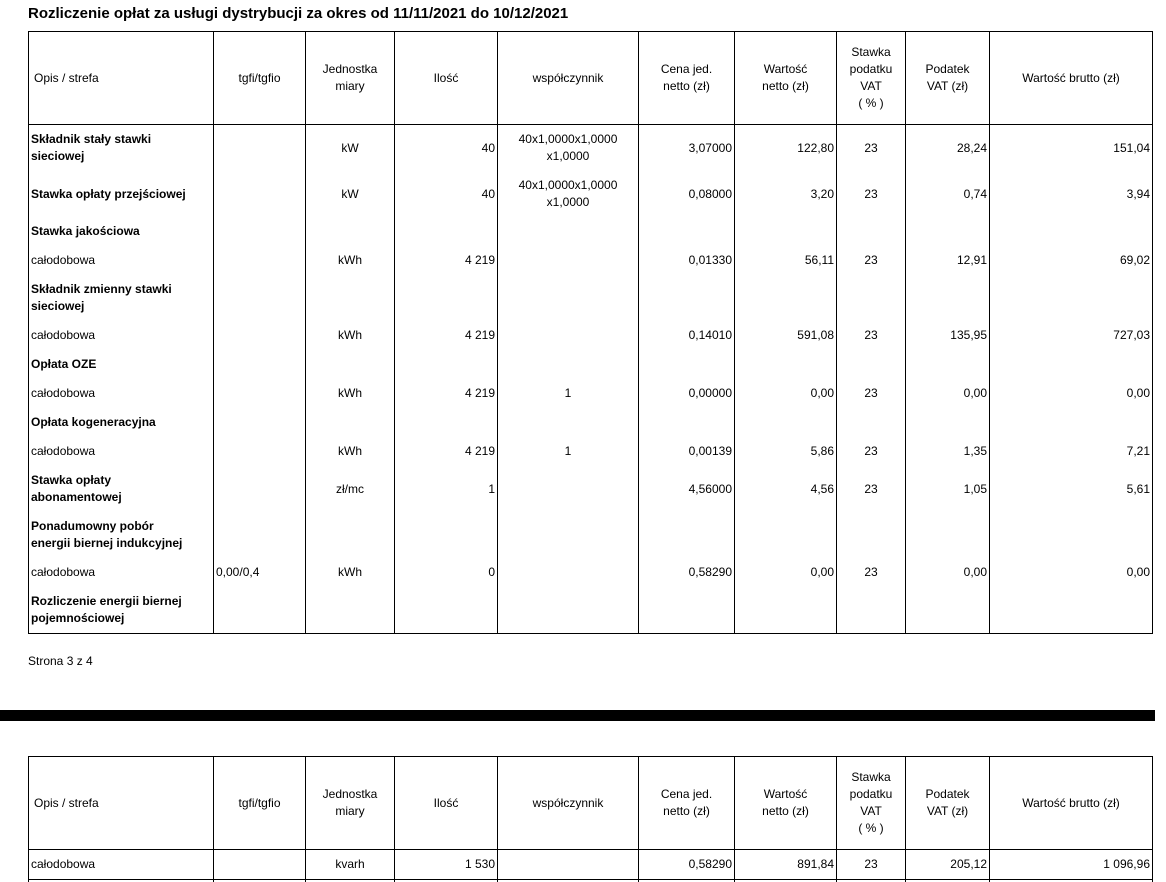 This screenshot has width=1166, height=882. I want to click on cell-value: 40, so click(446, 194).